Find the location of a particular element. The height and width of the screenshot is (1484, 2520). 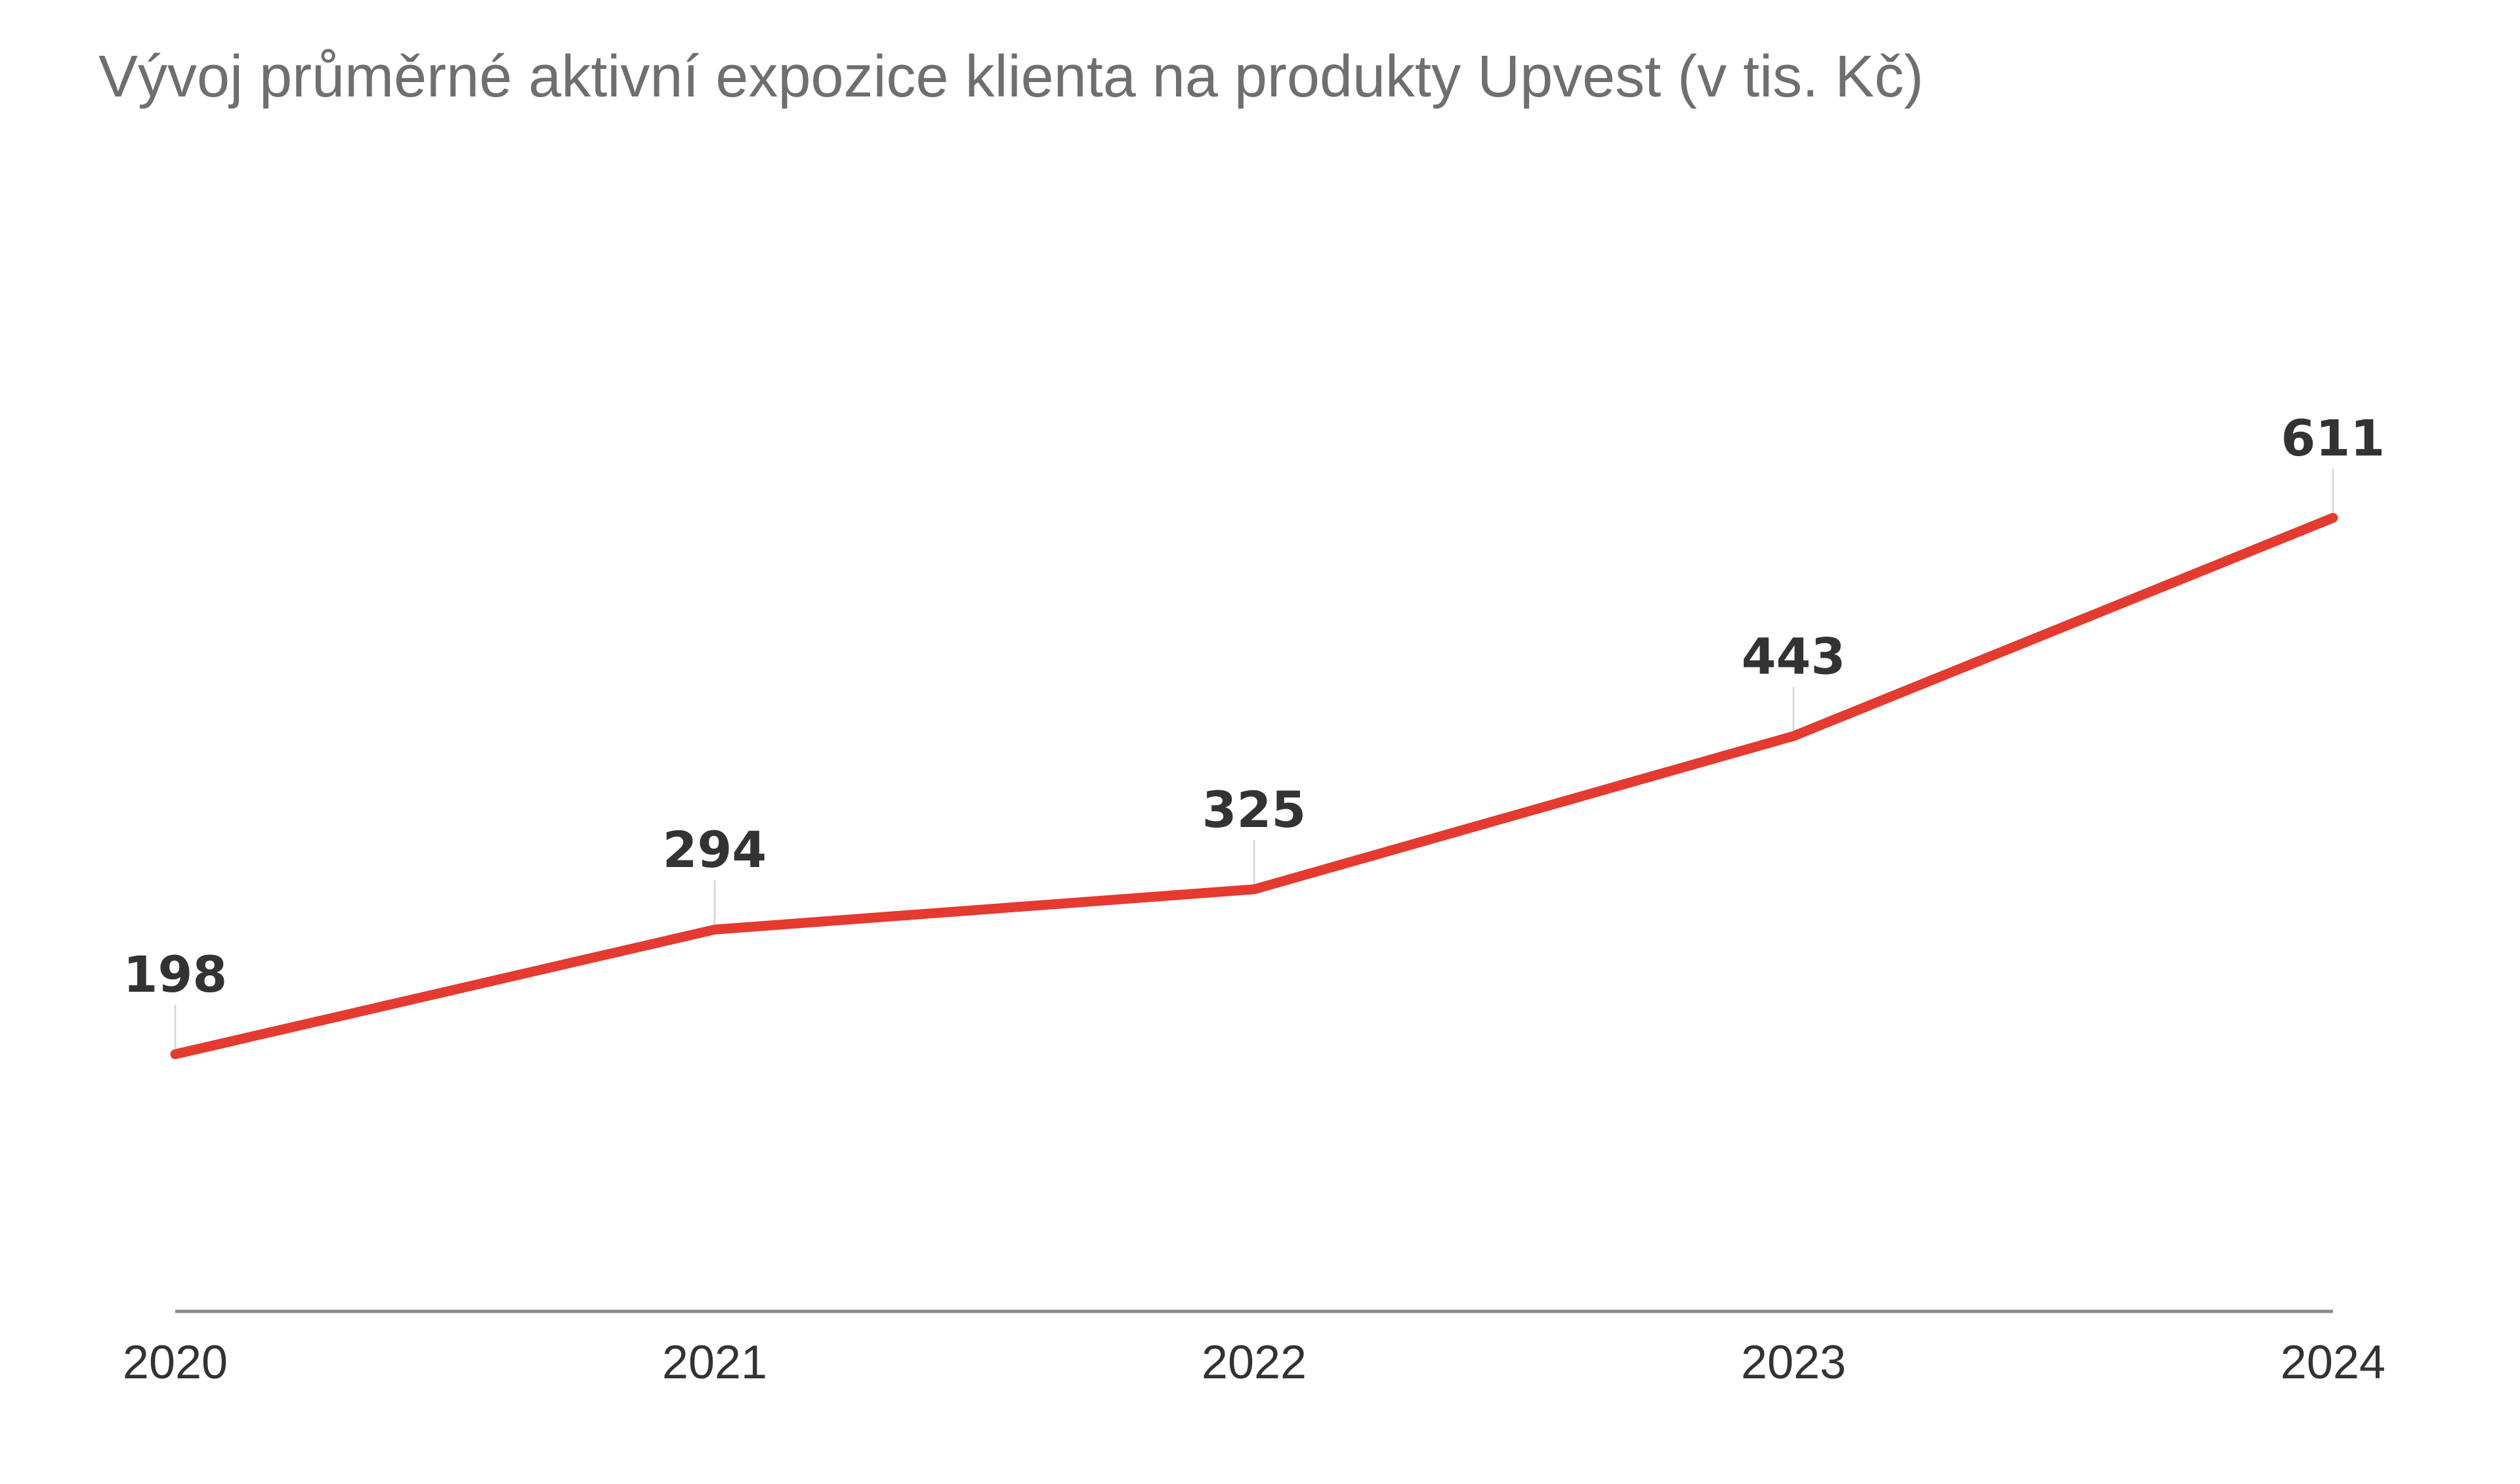

x-tick-label: 2024 is located at coordinates (2332, 1362).